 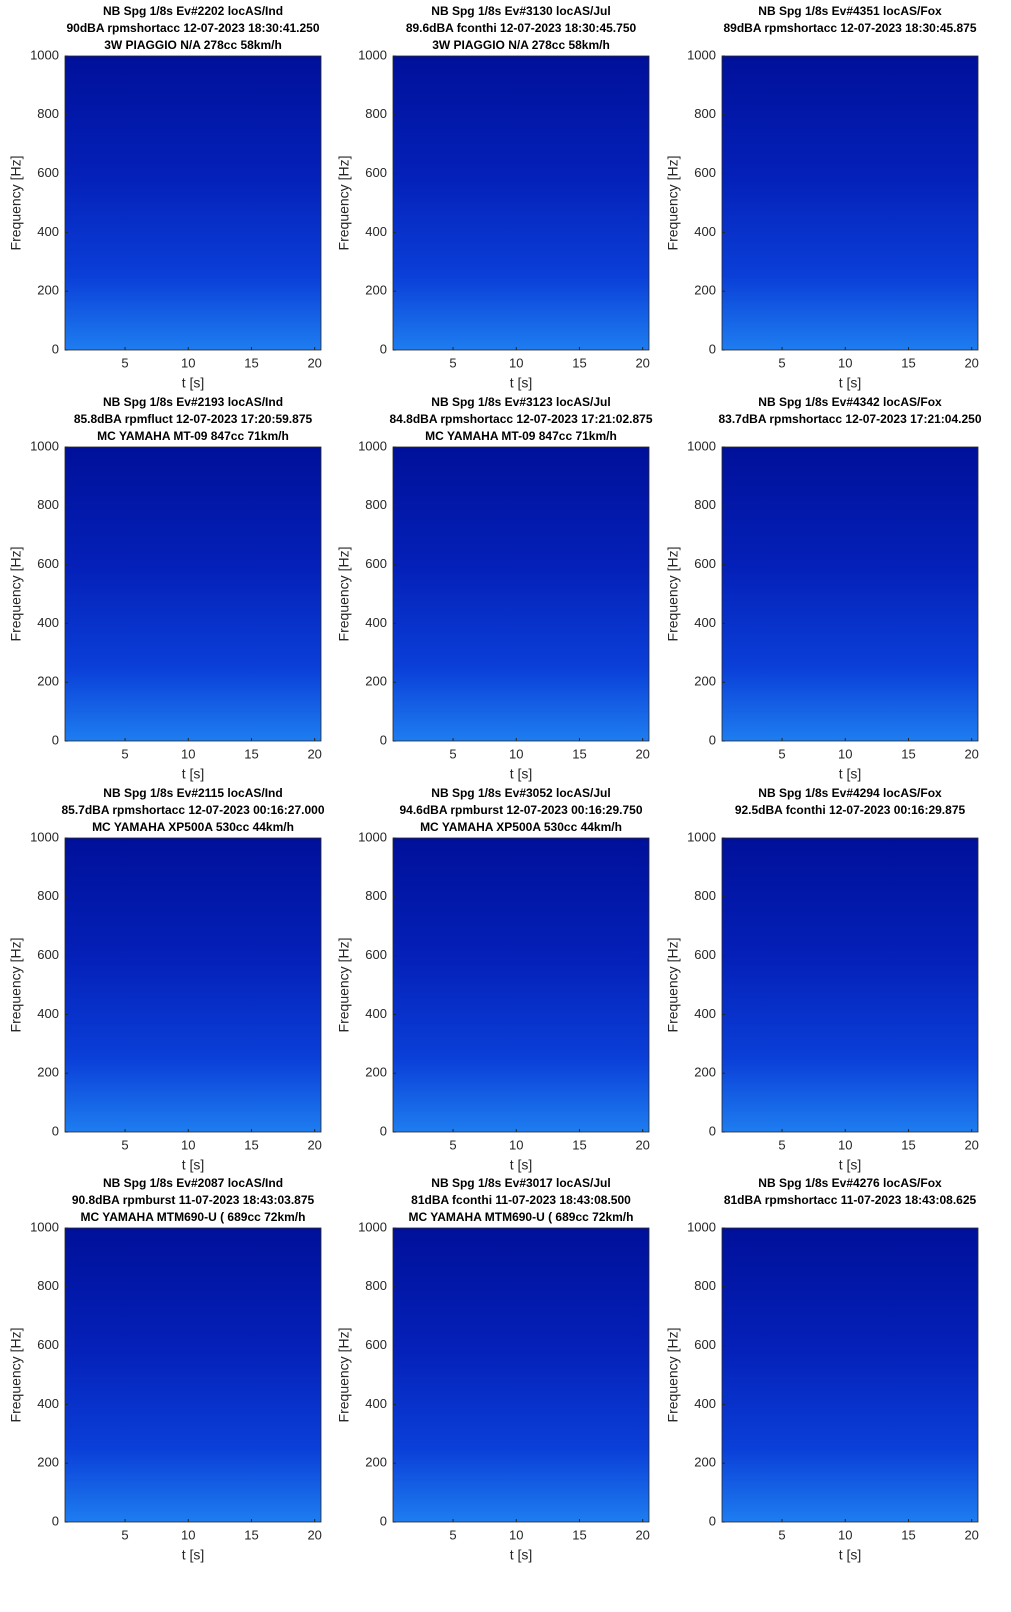 I want to click on chart-title: 89.6dBA fconthi 12-07-2023 18:30:45.750, so click(x=521, y=28).